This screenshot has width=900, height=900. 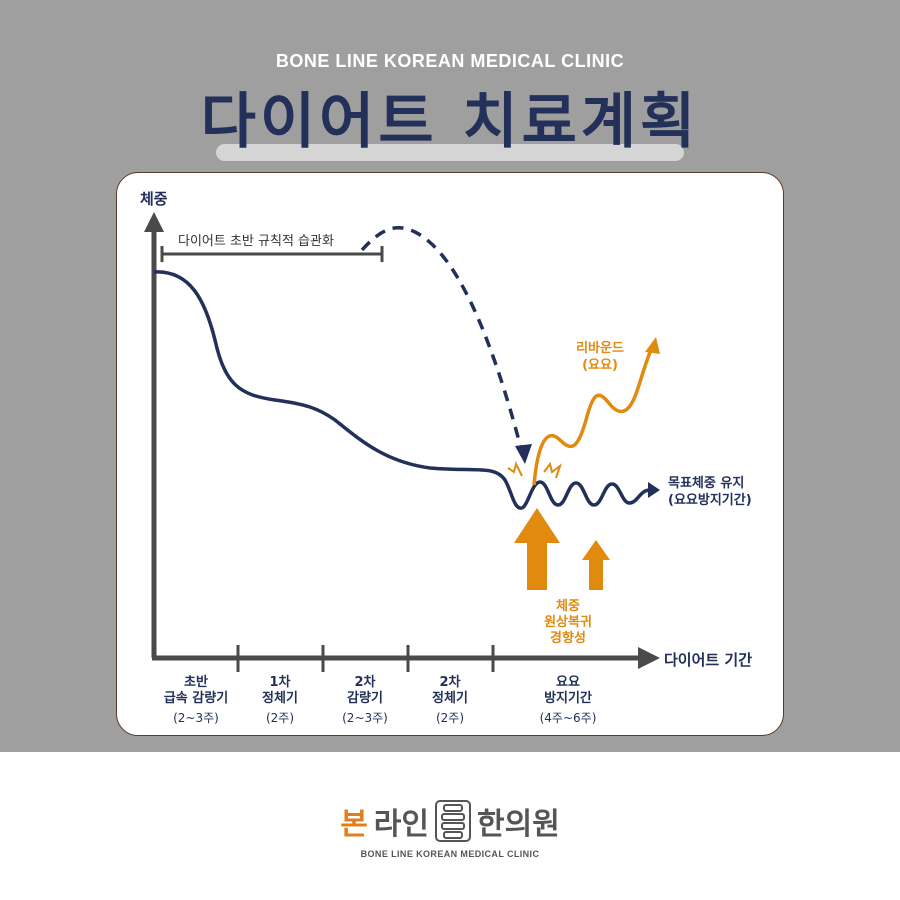 I want to click on phase-3-line2: 감량기, so click(x=365, y=698).